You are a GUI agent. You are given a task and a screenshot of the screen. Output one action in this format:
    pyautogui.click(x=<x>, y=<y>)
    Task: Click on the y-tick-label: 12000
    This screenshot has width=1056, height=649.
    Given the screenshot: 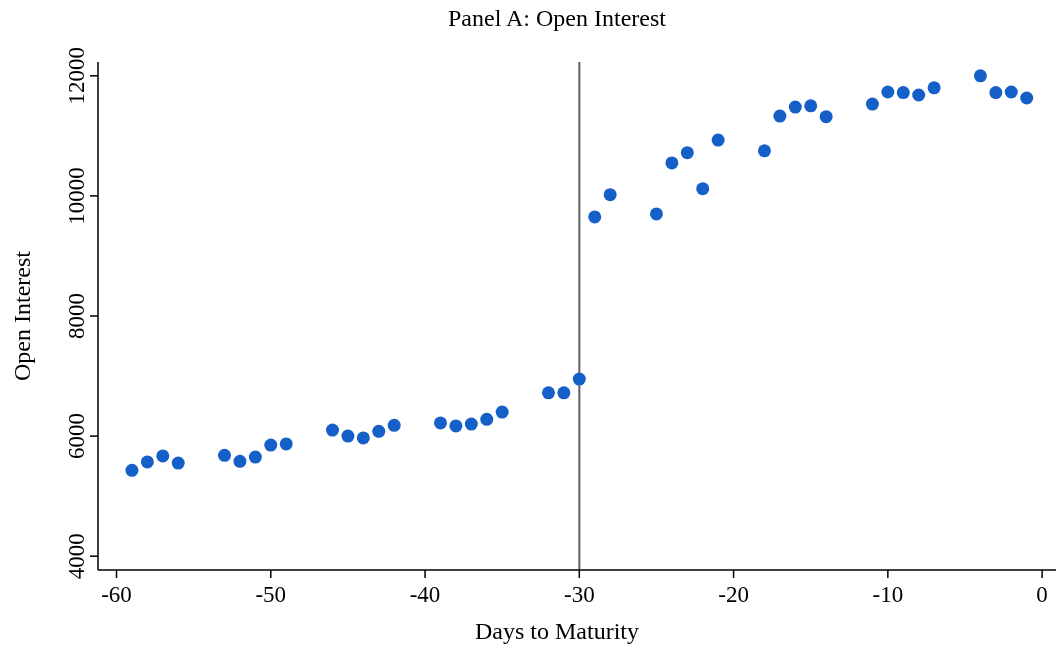 What is the action you would take?
    pyautogui.click(x=76, y=76)
    